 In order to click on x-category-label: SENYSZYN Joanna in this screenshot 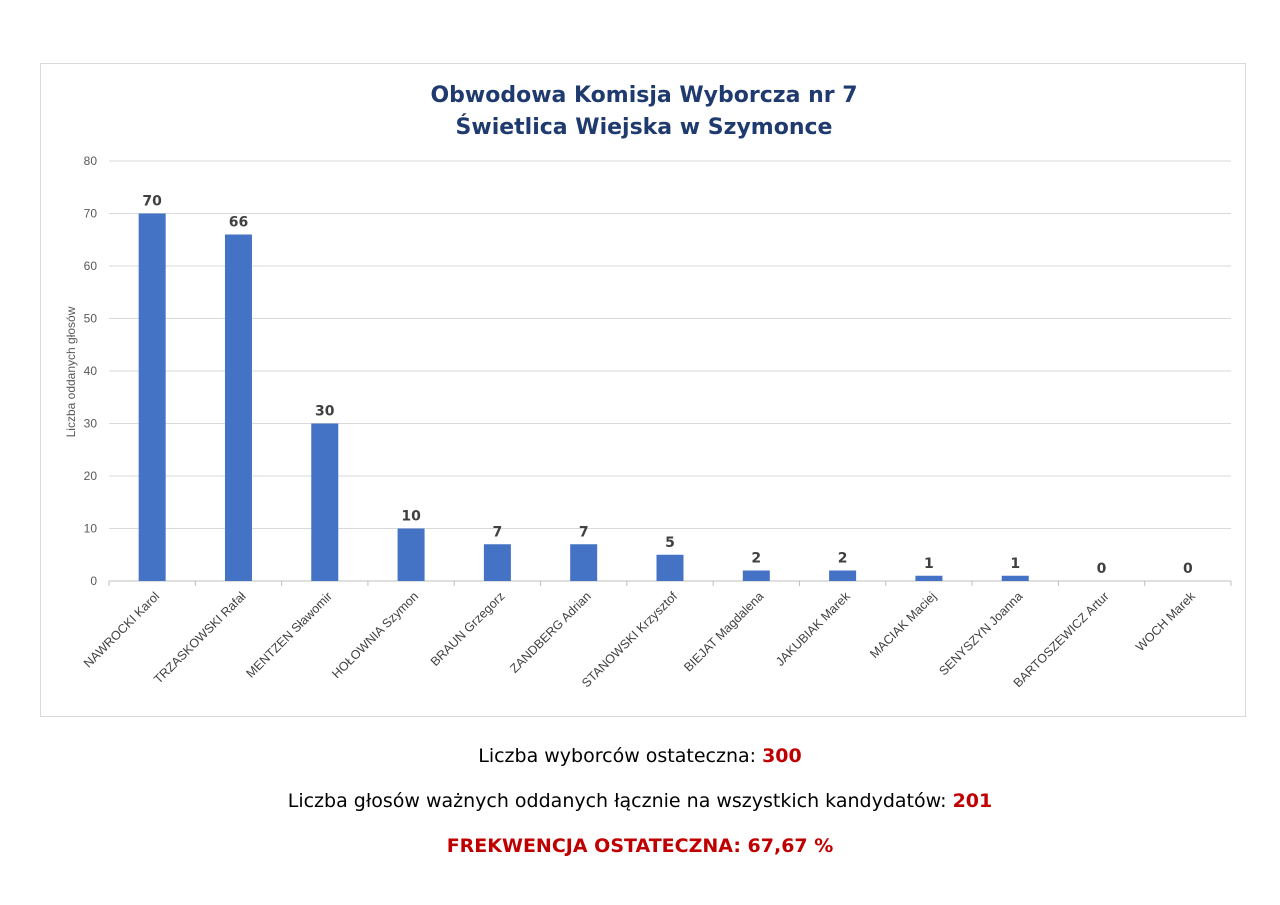, I will do `click(980, 633)`.